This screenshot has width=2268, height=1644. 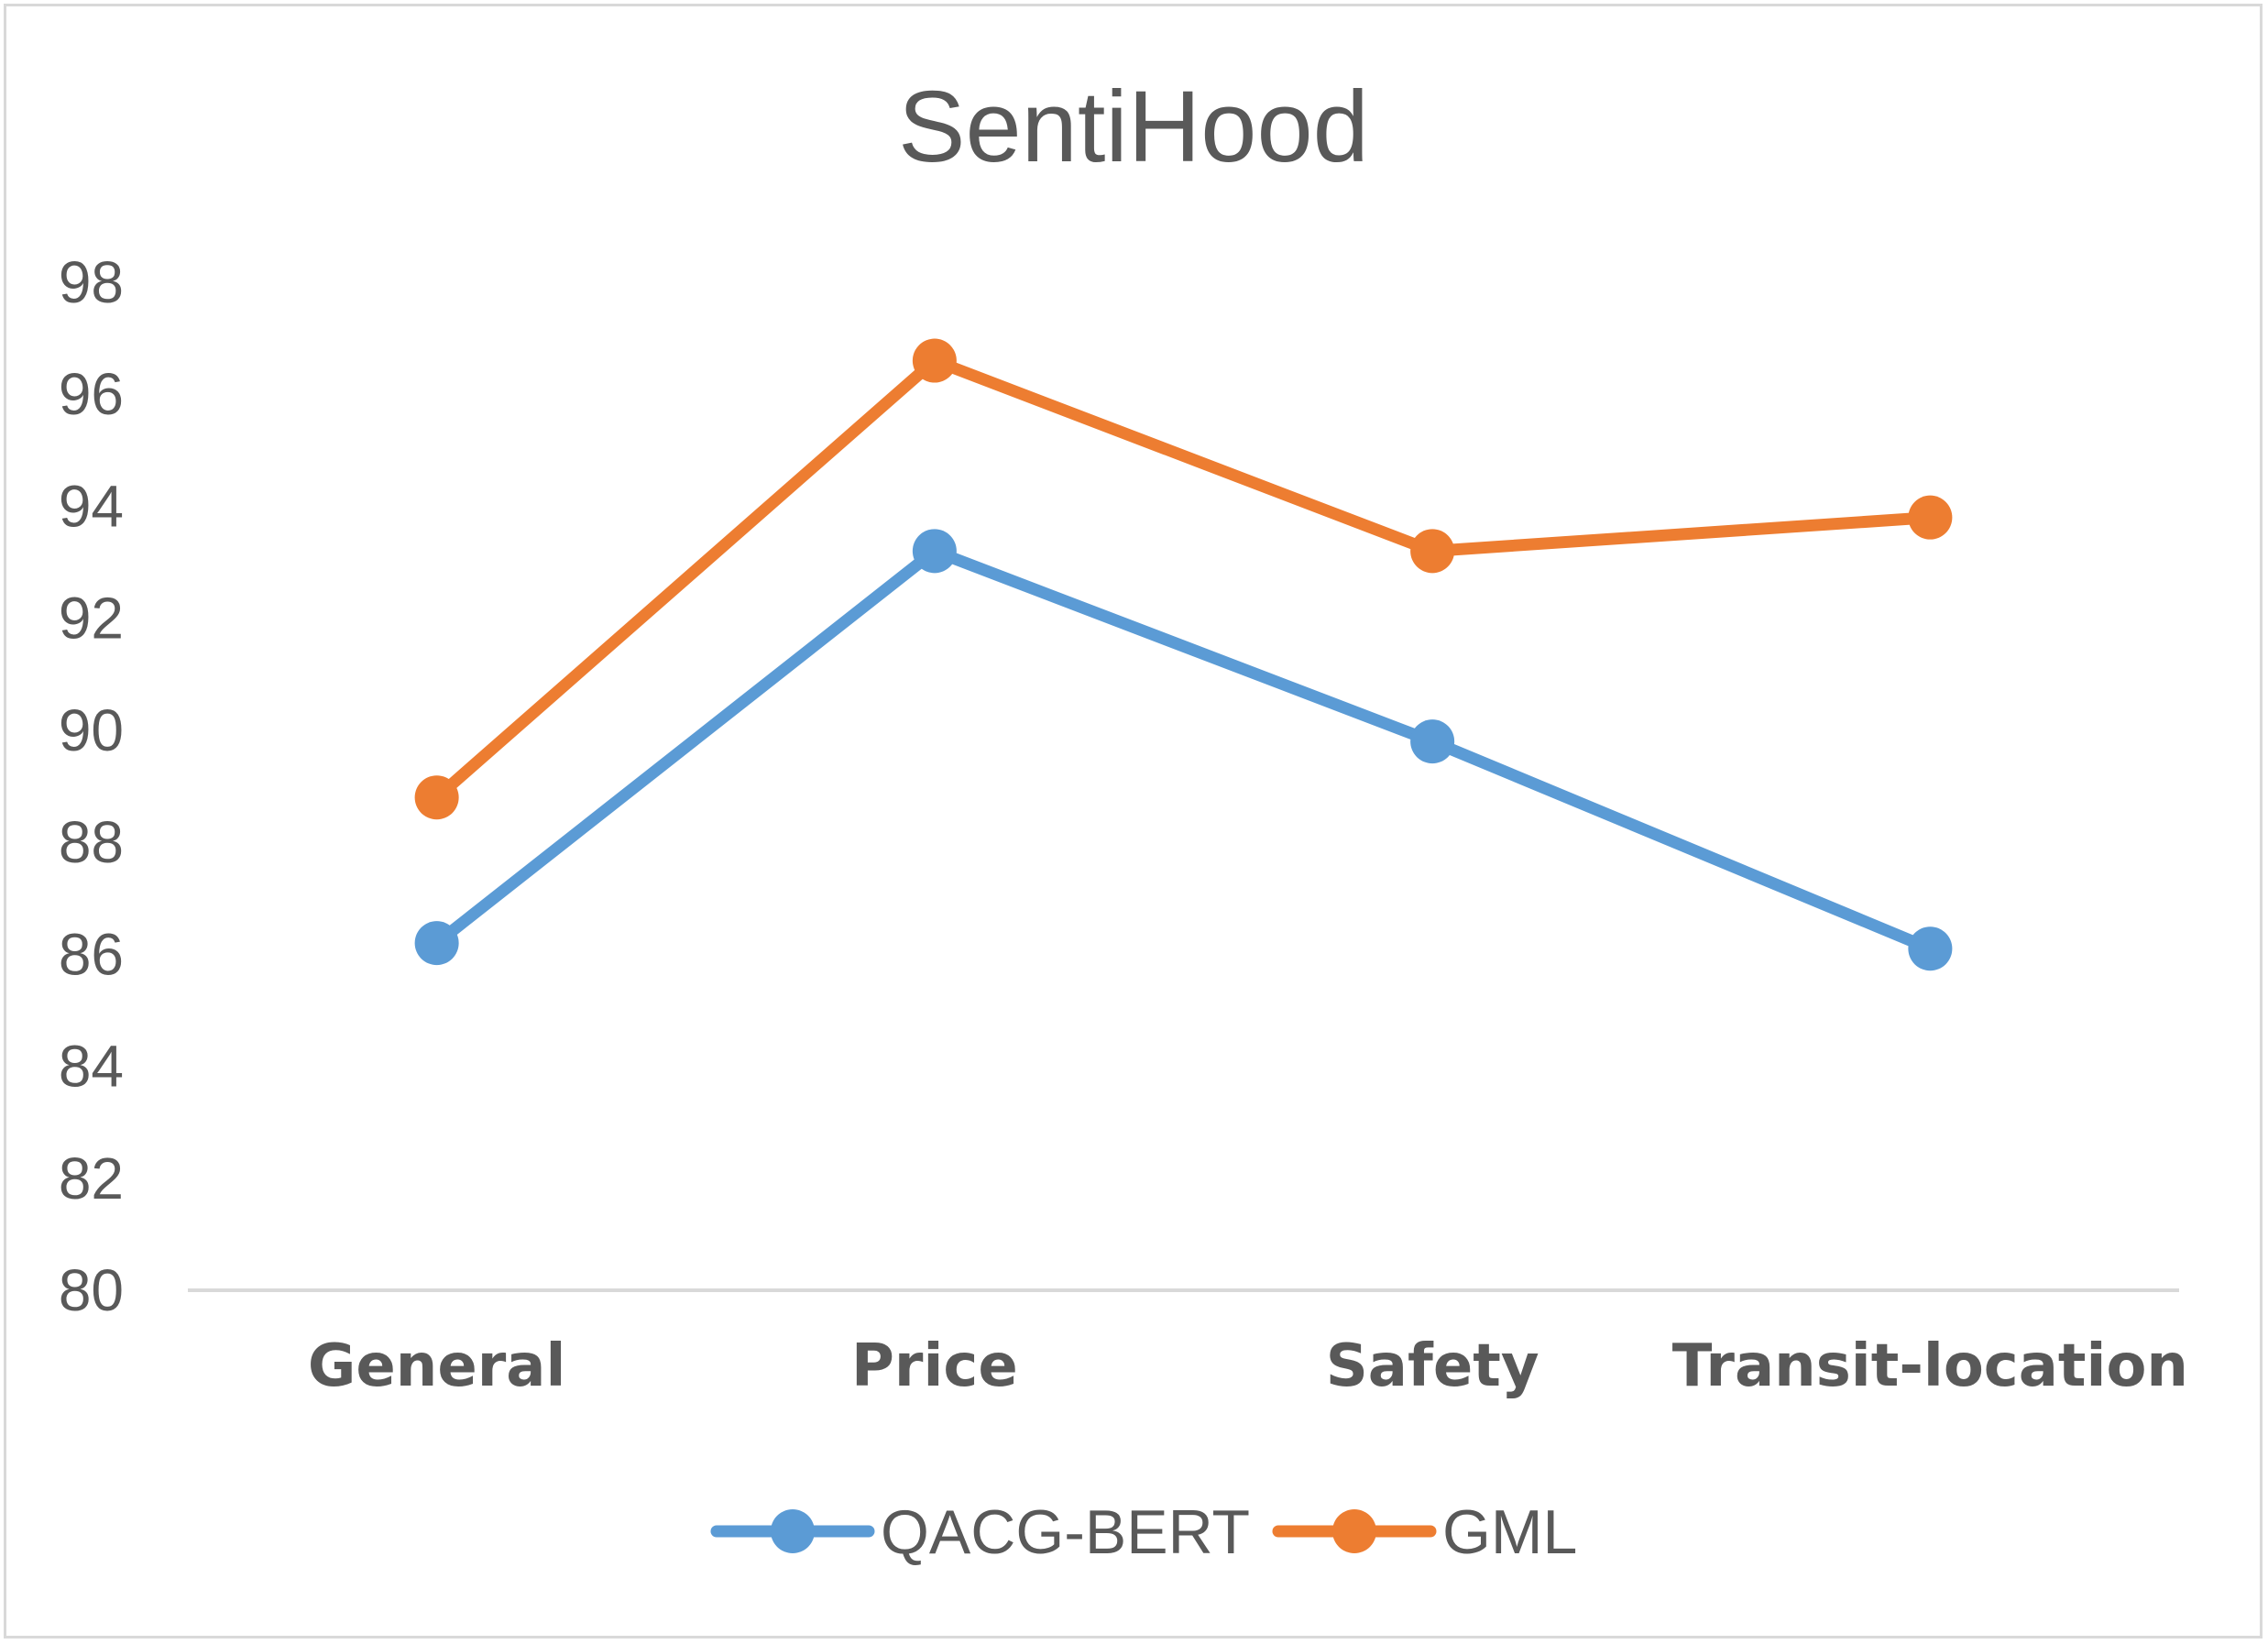 What do you see at coordinates (91, 730) in the screenshot?
I see `y-tick-label: 90` at bounding box center [91, 730].